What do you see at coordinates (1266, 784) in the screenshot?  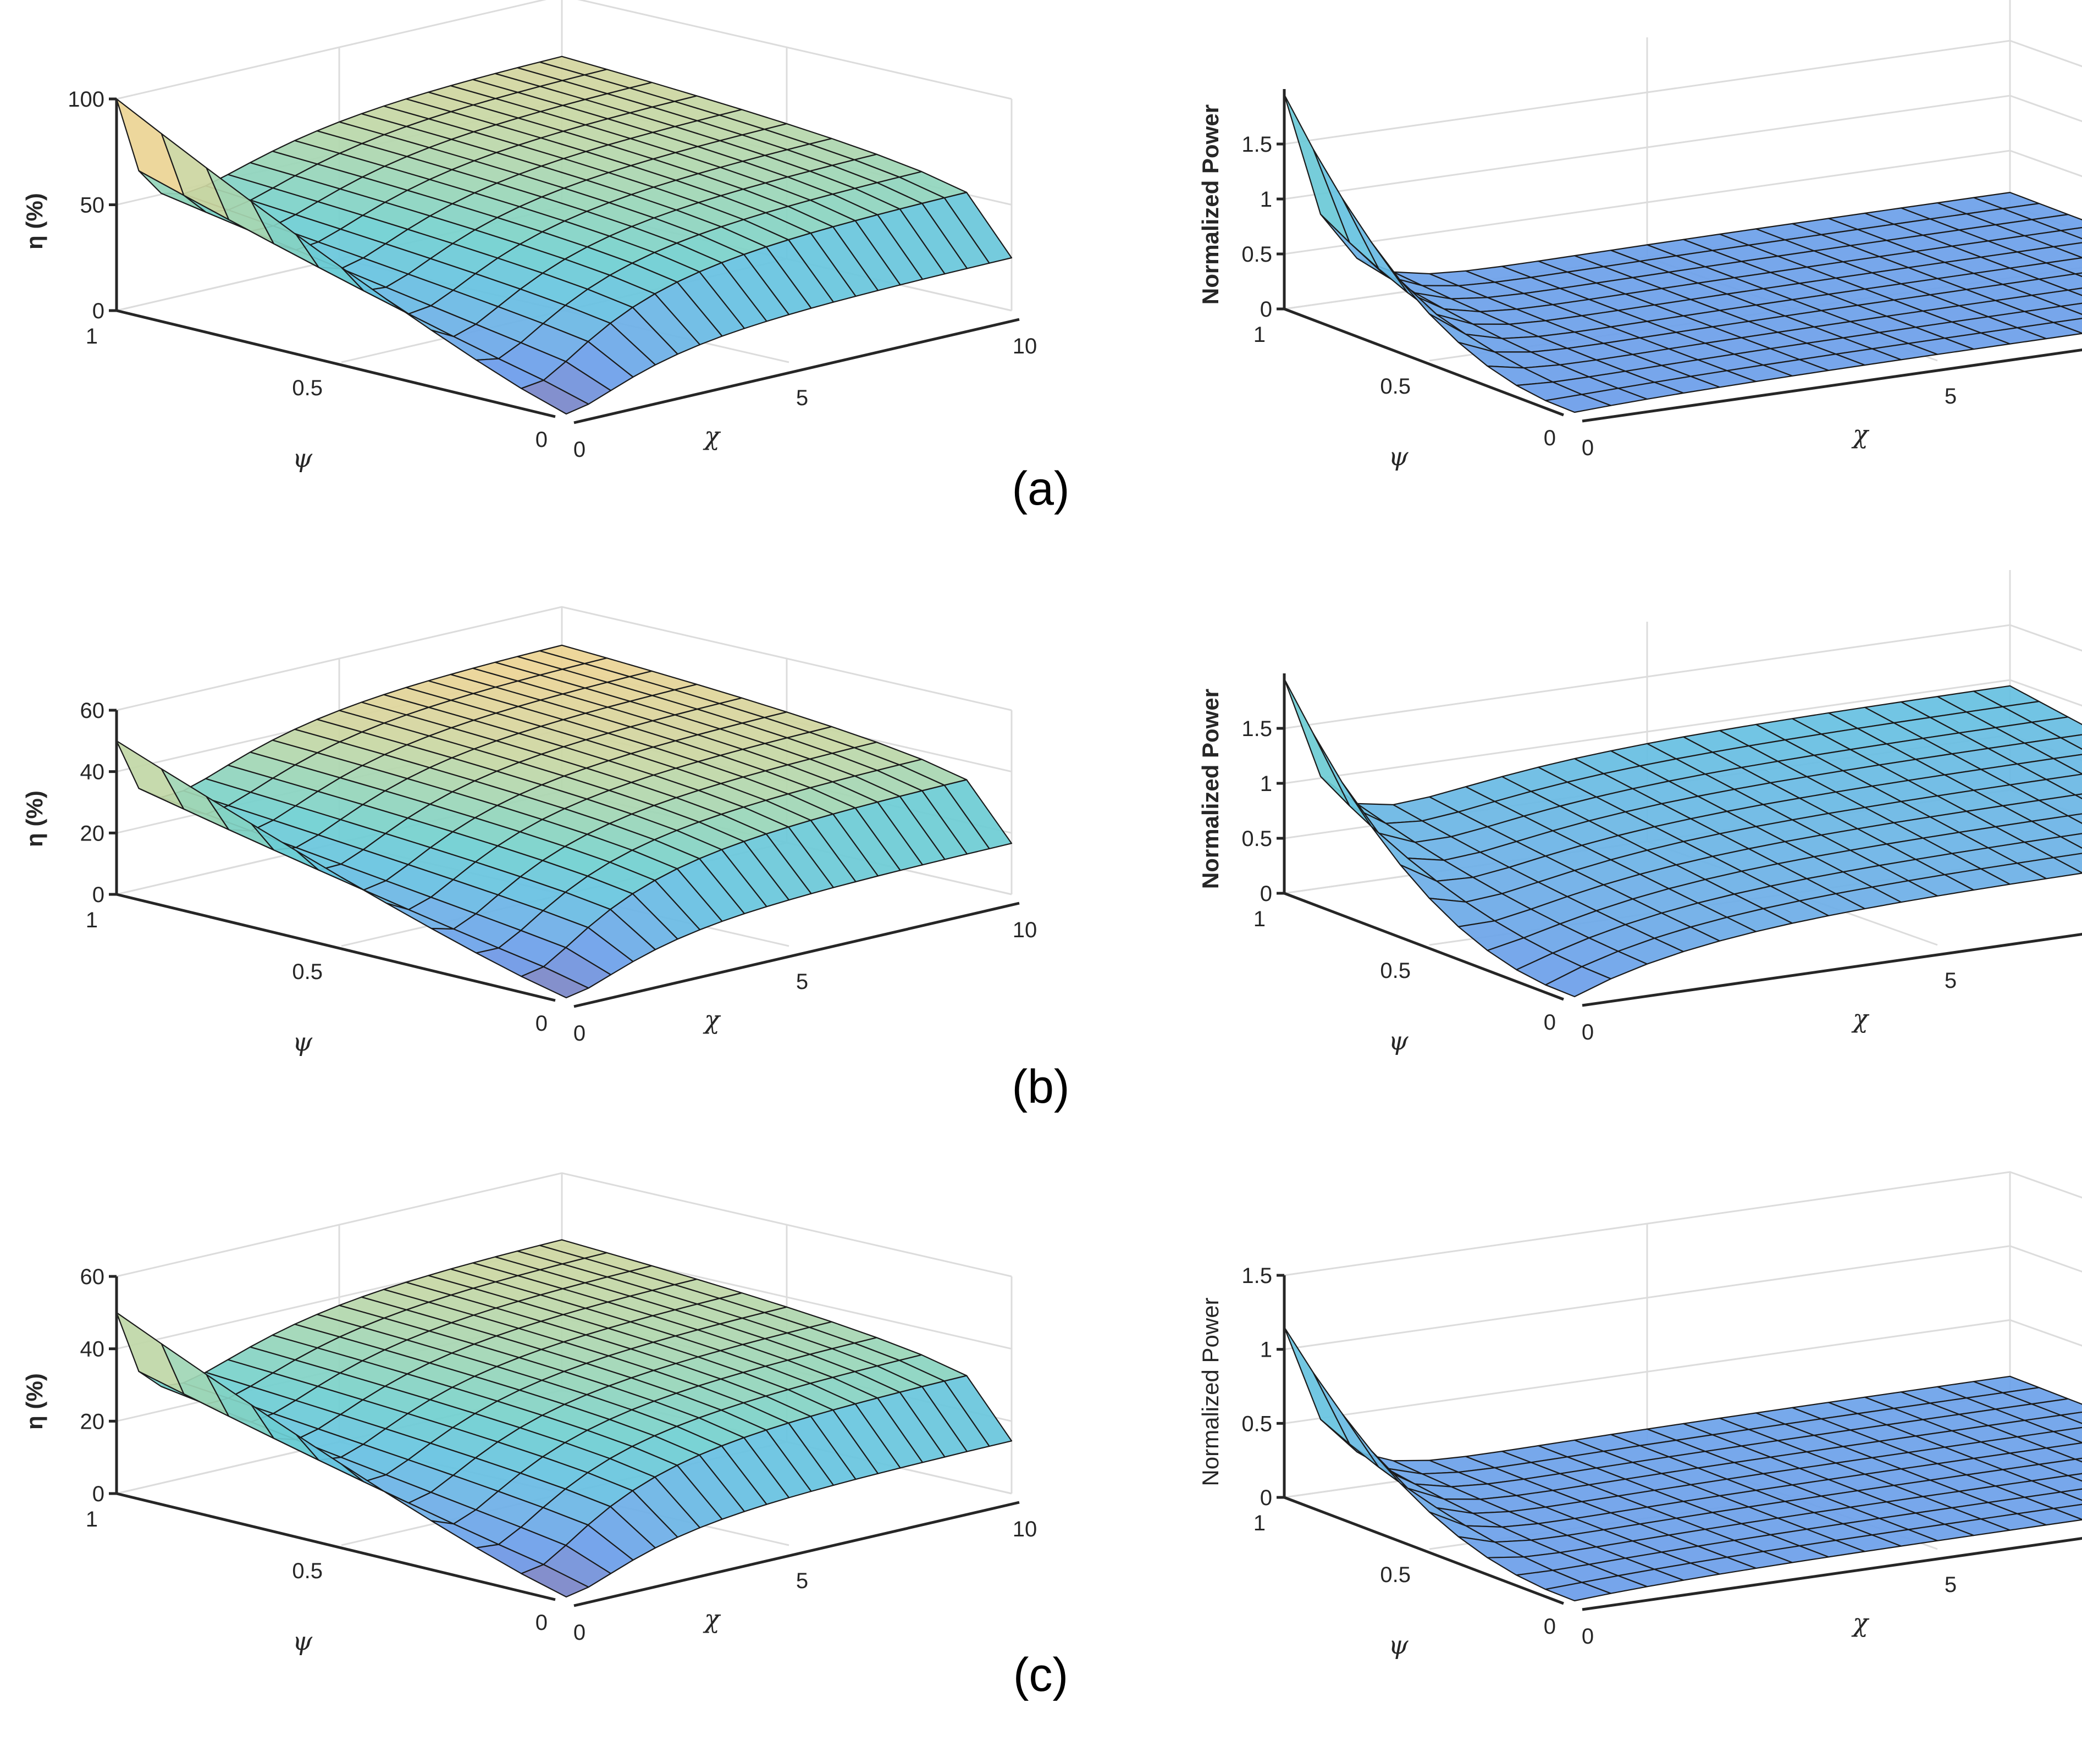 I see `z-tick-label: 1` at bounding box center [1266, 784].